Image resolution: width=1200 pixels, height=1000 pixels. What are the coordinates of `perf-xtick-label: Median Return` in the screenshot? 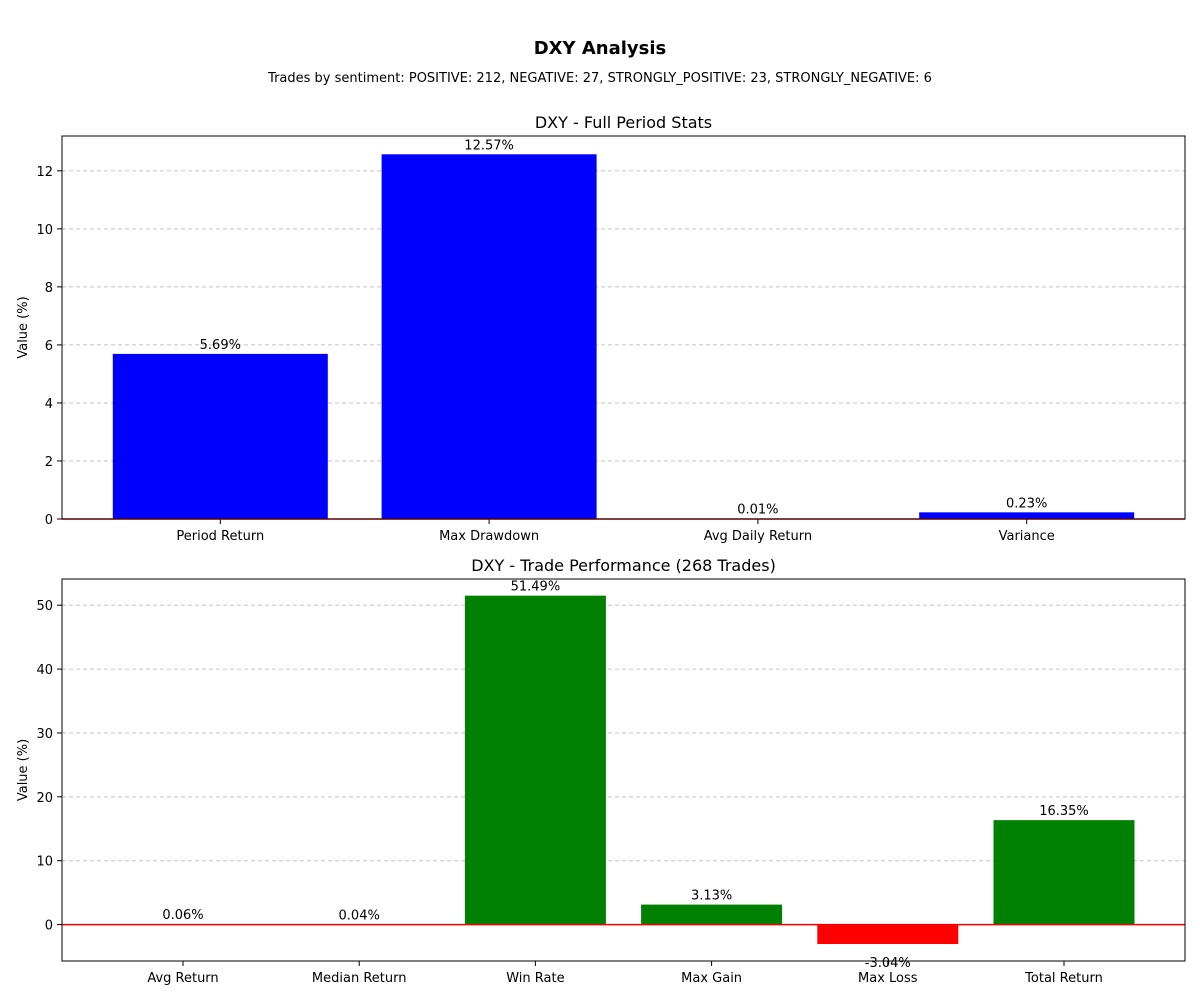 It's located at (359, 978).